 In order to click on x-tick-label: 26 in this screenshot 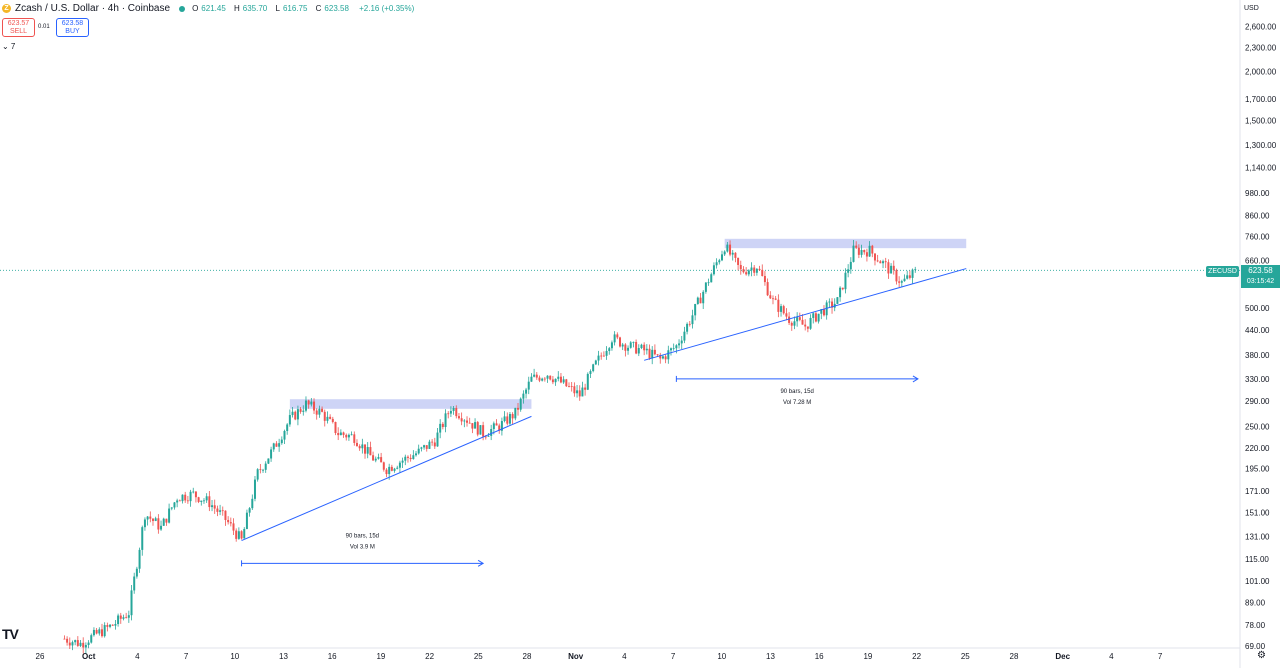, I will do `click(40, 656)`.